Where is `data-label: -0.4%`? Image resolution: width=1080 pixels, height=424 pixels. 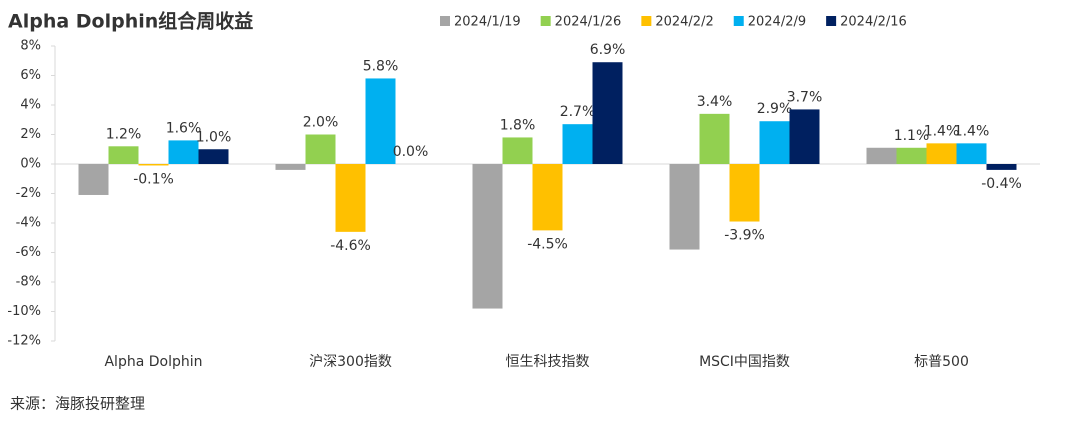 data-label: -0.4% is located at coordinates (1001, 184).